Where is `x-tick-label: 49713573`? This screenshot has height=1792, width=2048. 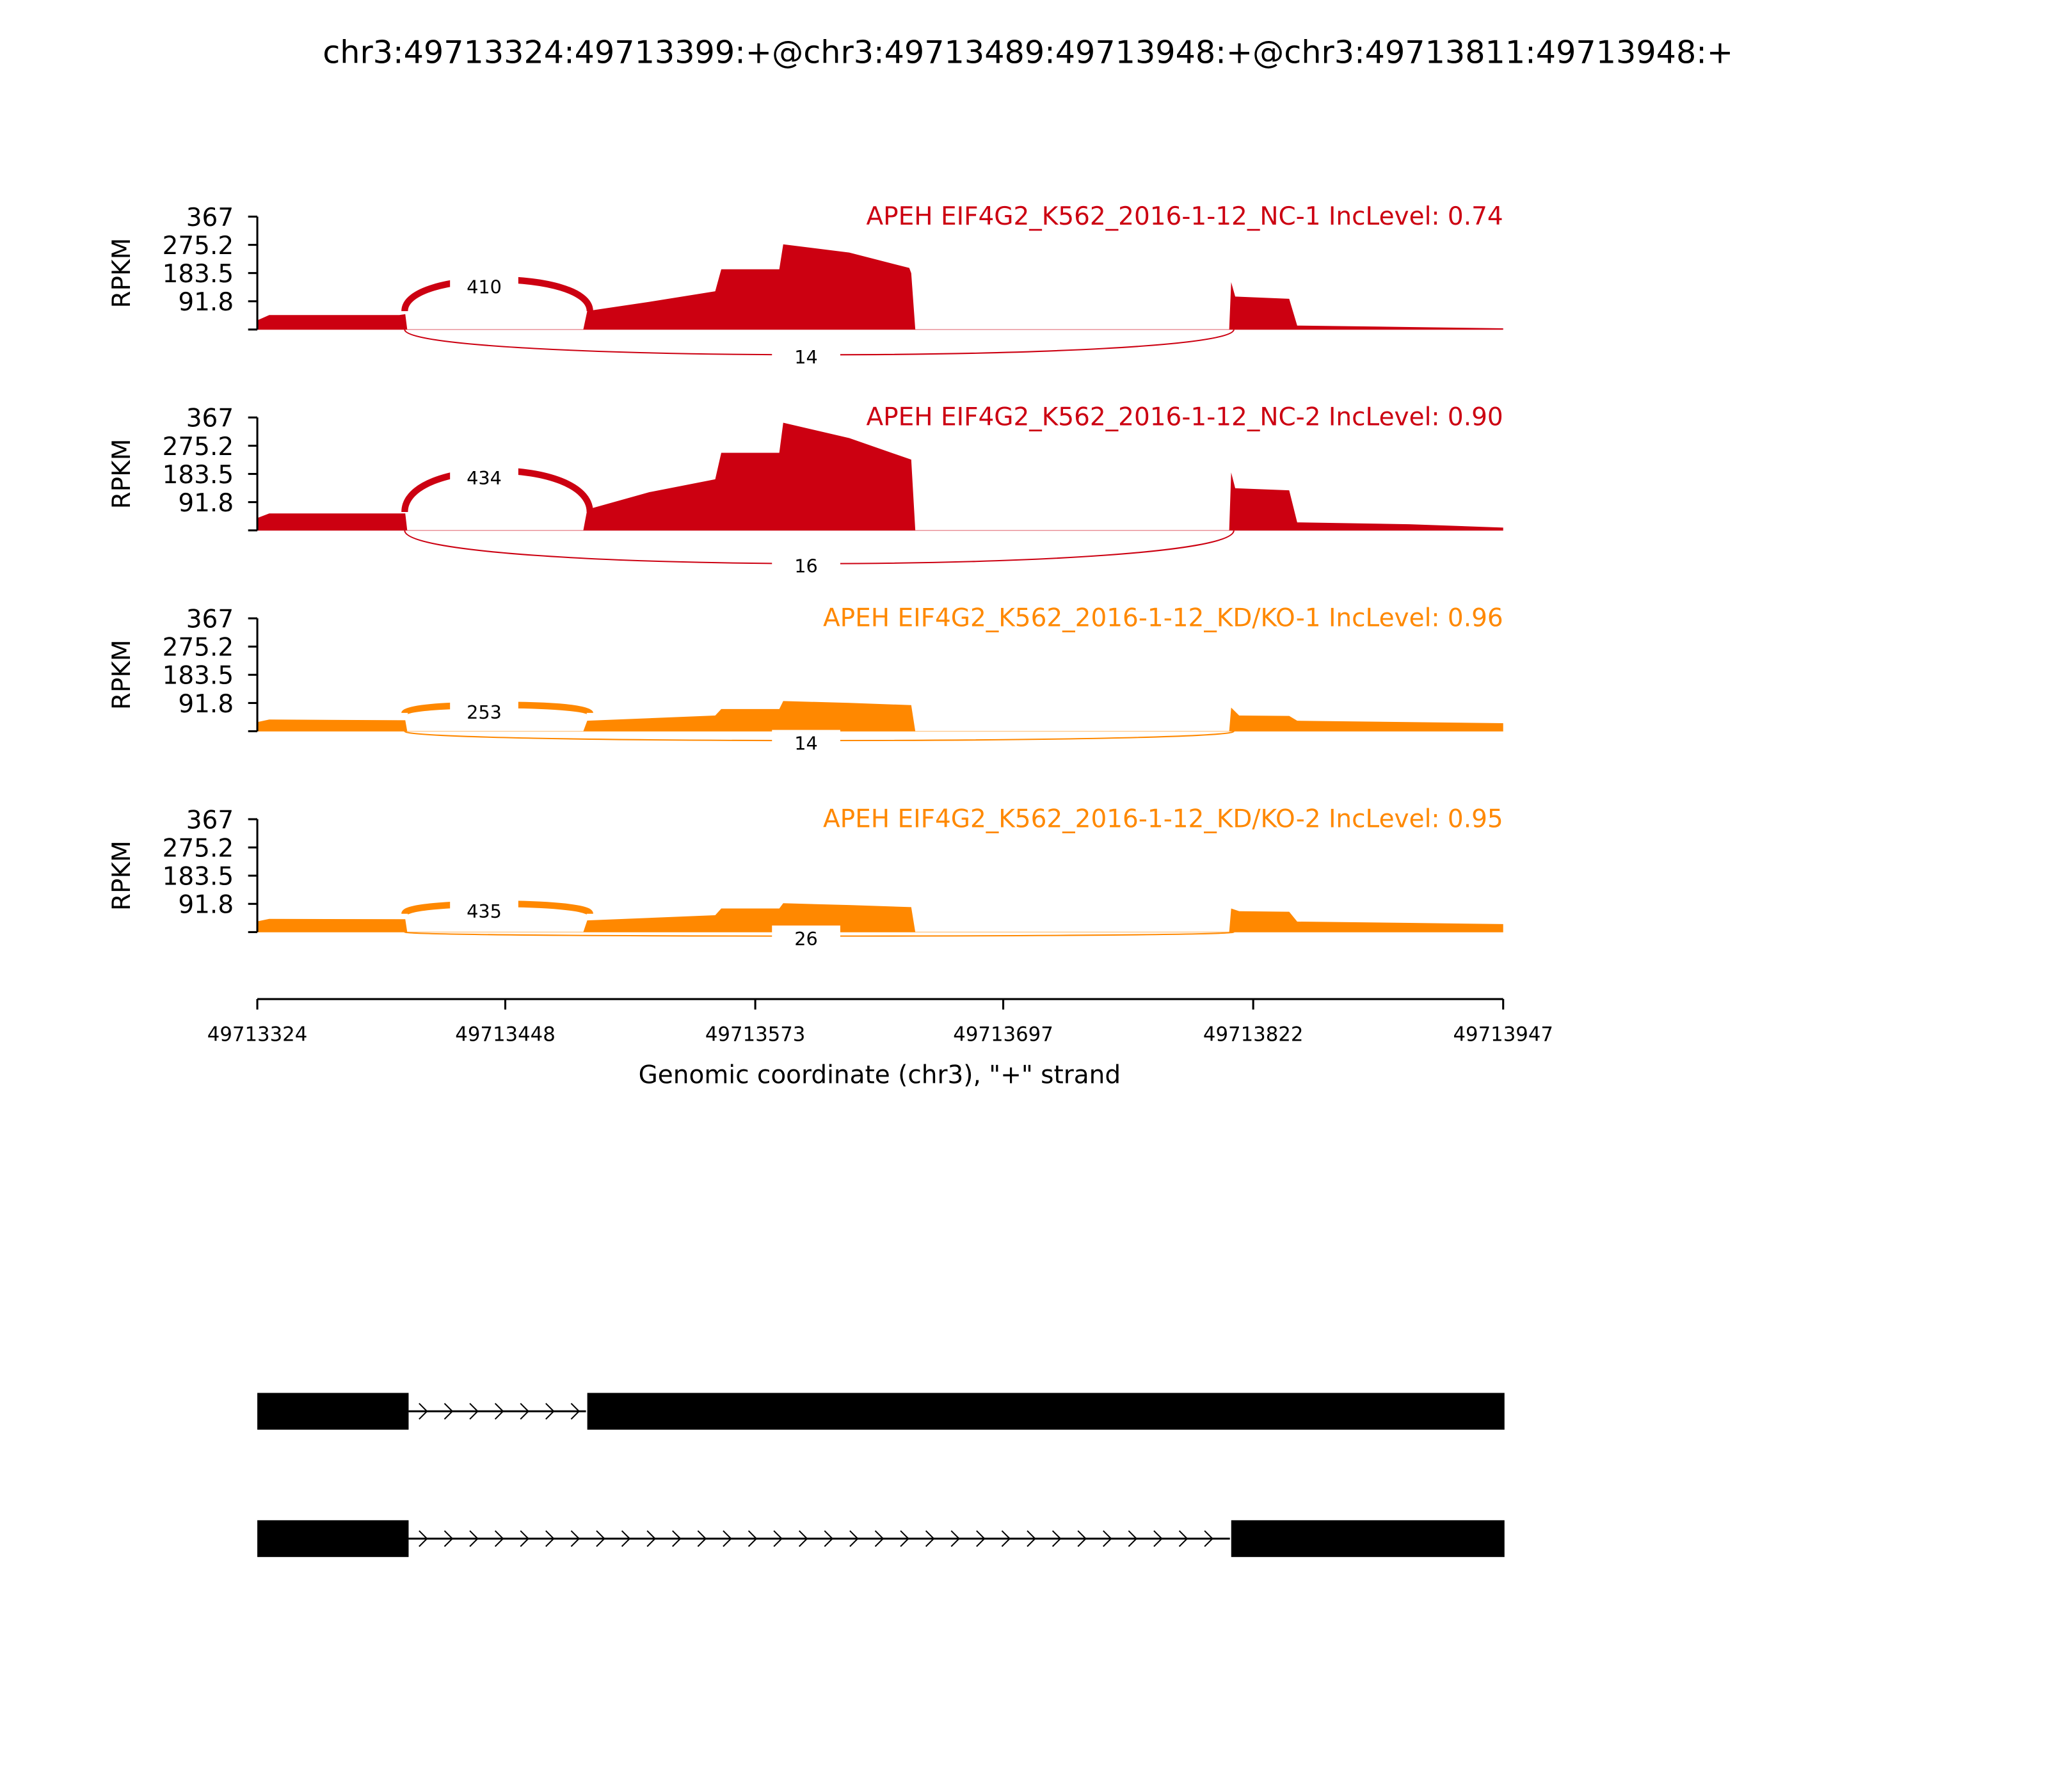 x-tick-label: 49713573 is located at coordinates (755, 1034).